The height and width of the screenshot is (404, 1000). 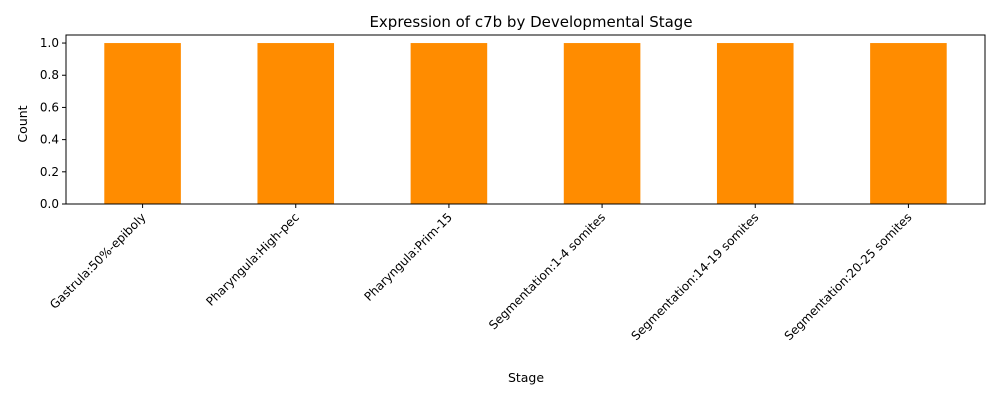 I want to click on y-axis-label: Count, so click(x=22, y=123).